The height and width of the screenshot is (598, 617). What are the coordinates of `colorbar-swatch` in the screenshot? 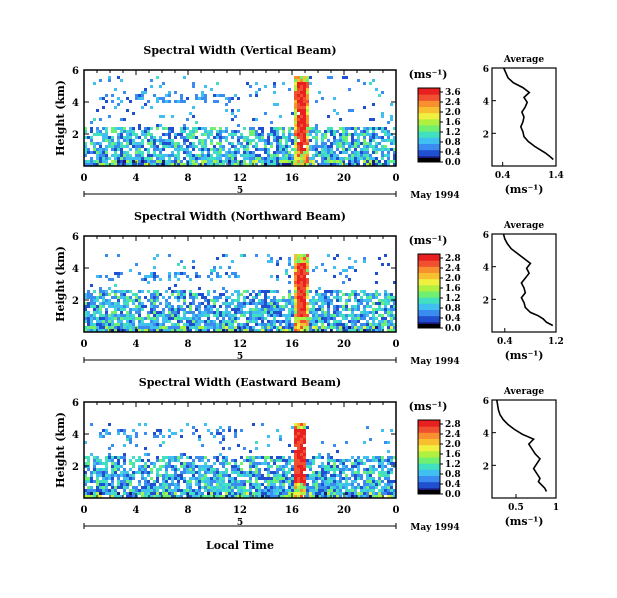 It's located at (429, 485).